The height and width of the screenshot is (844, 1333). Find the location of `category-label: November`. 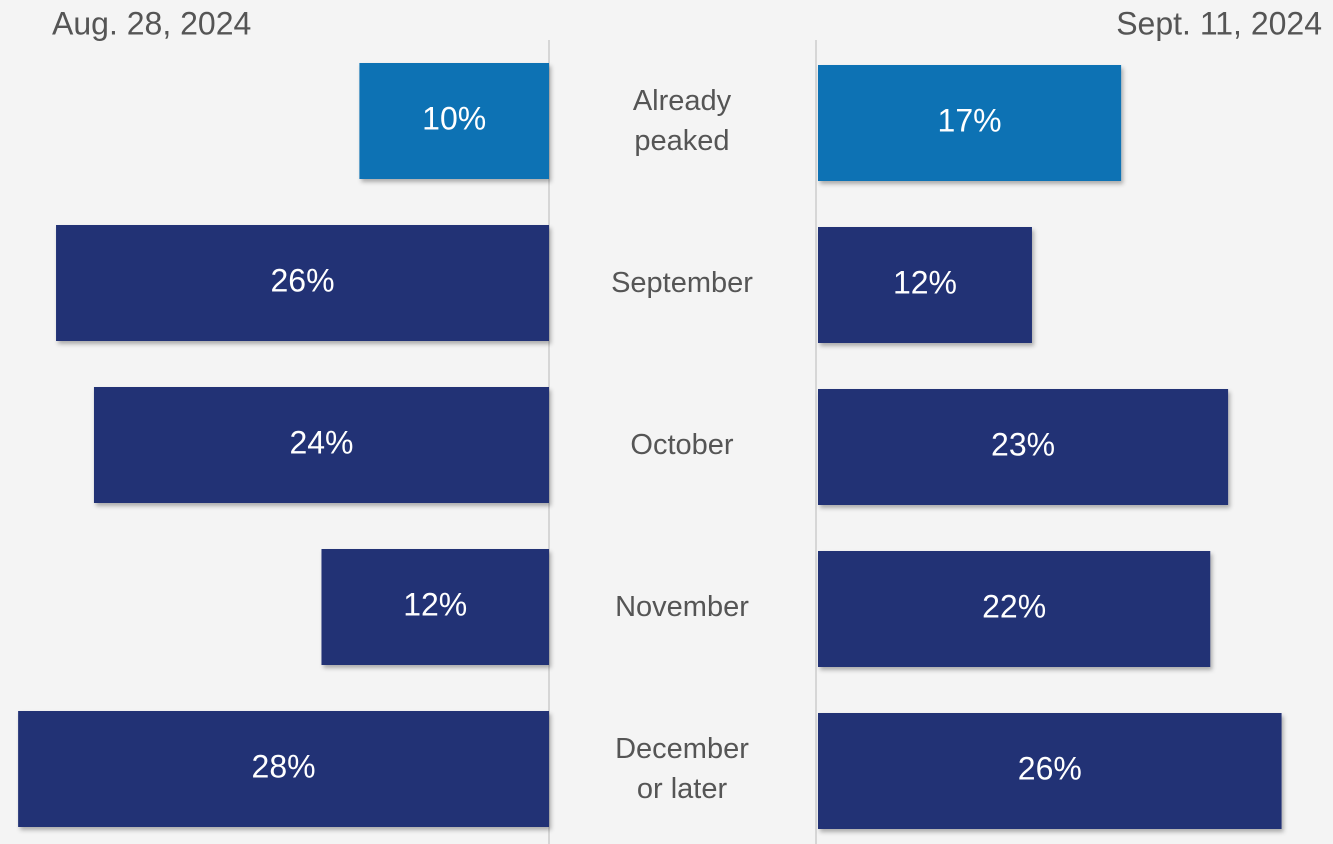

category-label: November is located at coordinates (682, 607).